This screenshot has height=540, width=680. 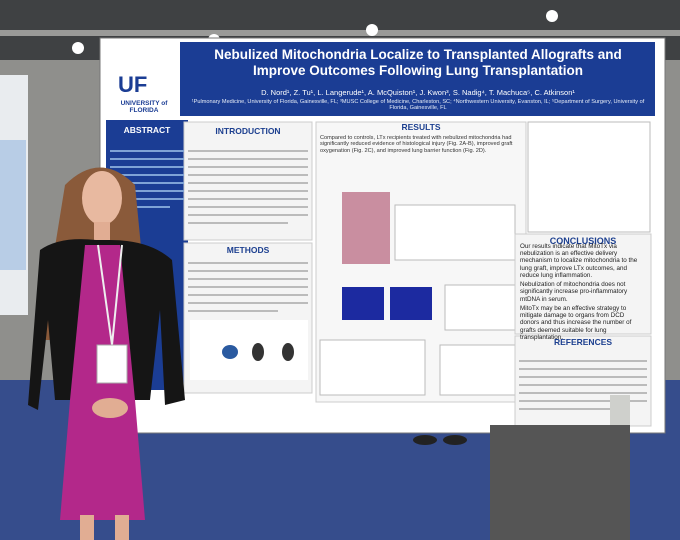 I want to click on section-heading: RESULTS, so click(x=421, y=127).